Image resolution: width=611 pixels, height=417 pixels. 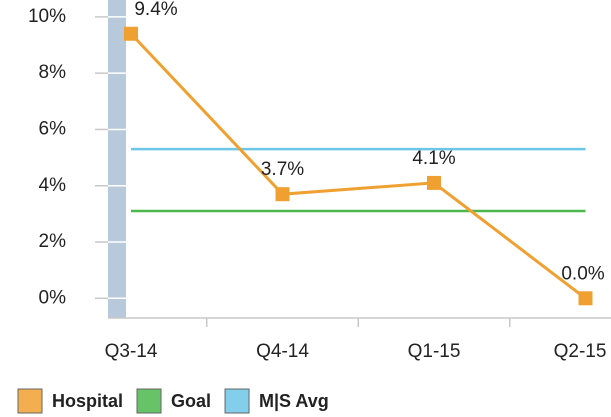 I want to click on y-tick-label: 8%, so click(x=53, y=72).